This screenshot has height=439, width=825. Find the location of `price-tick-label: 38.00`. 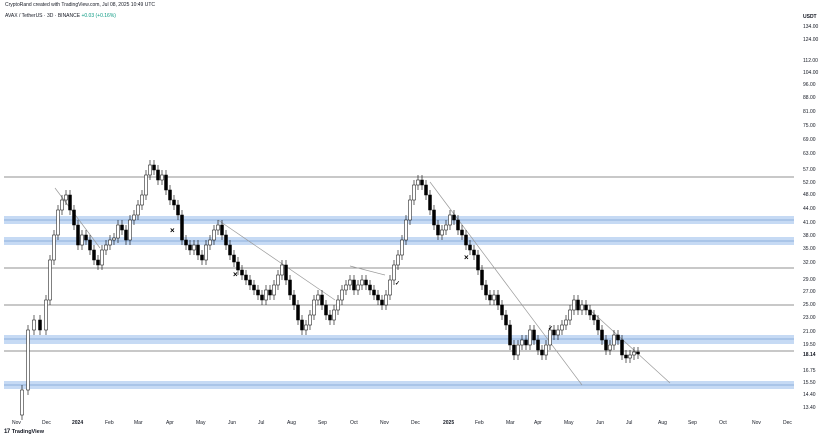

price-tick-label: 38.00 is located at coordinates (809, 236).